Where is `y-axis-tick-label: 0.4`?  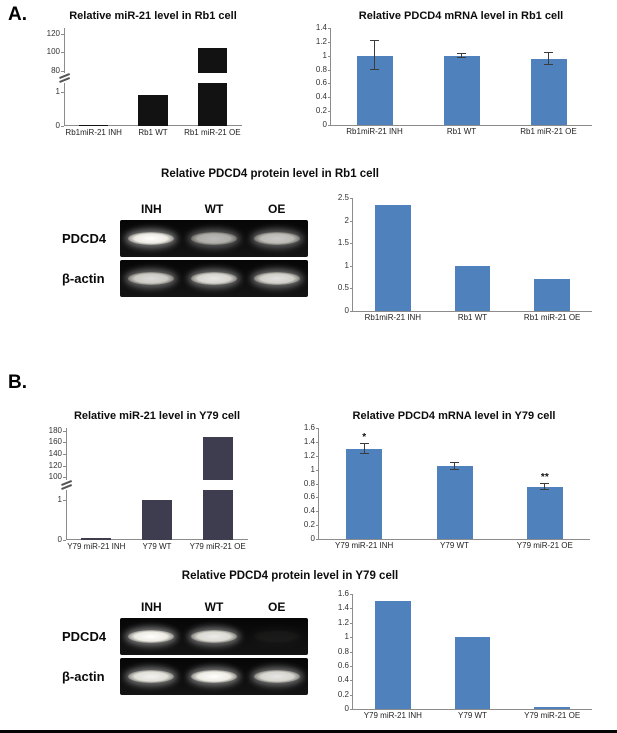 y-axis-tick-label: 0.4 is located at coordinates (343, 680).